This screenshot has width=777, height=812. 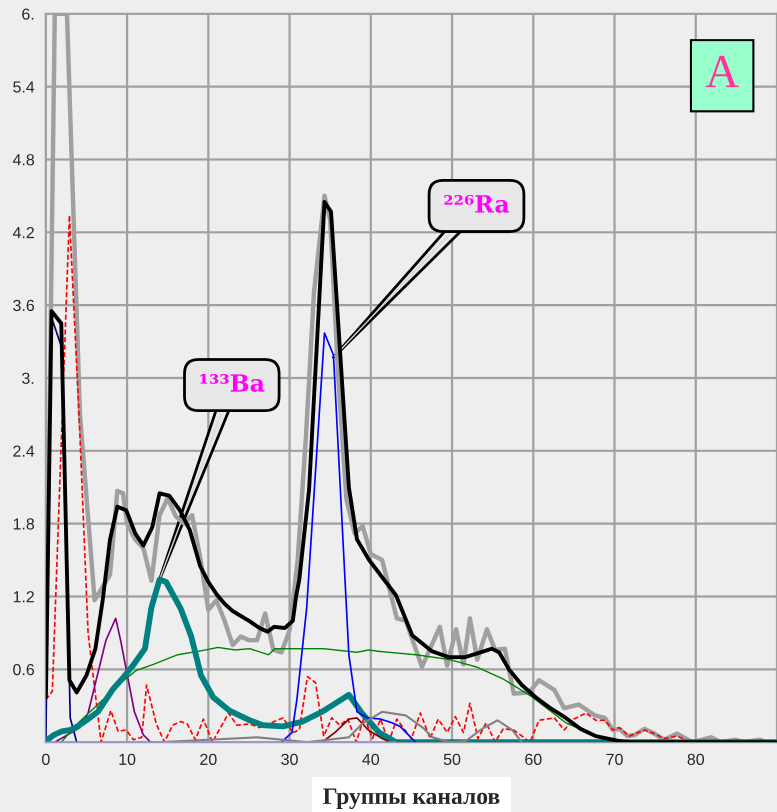 What do you see at coordinates (289, 760) in the screenshot?
I see `x-tick-label: 30` at bounding box center [289, 760].